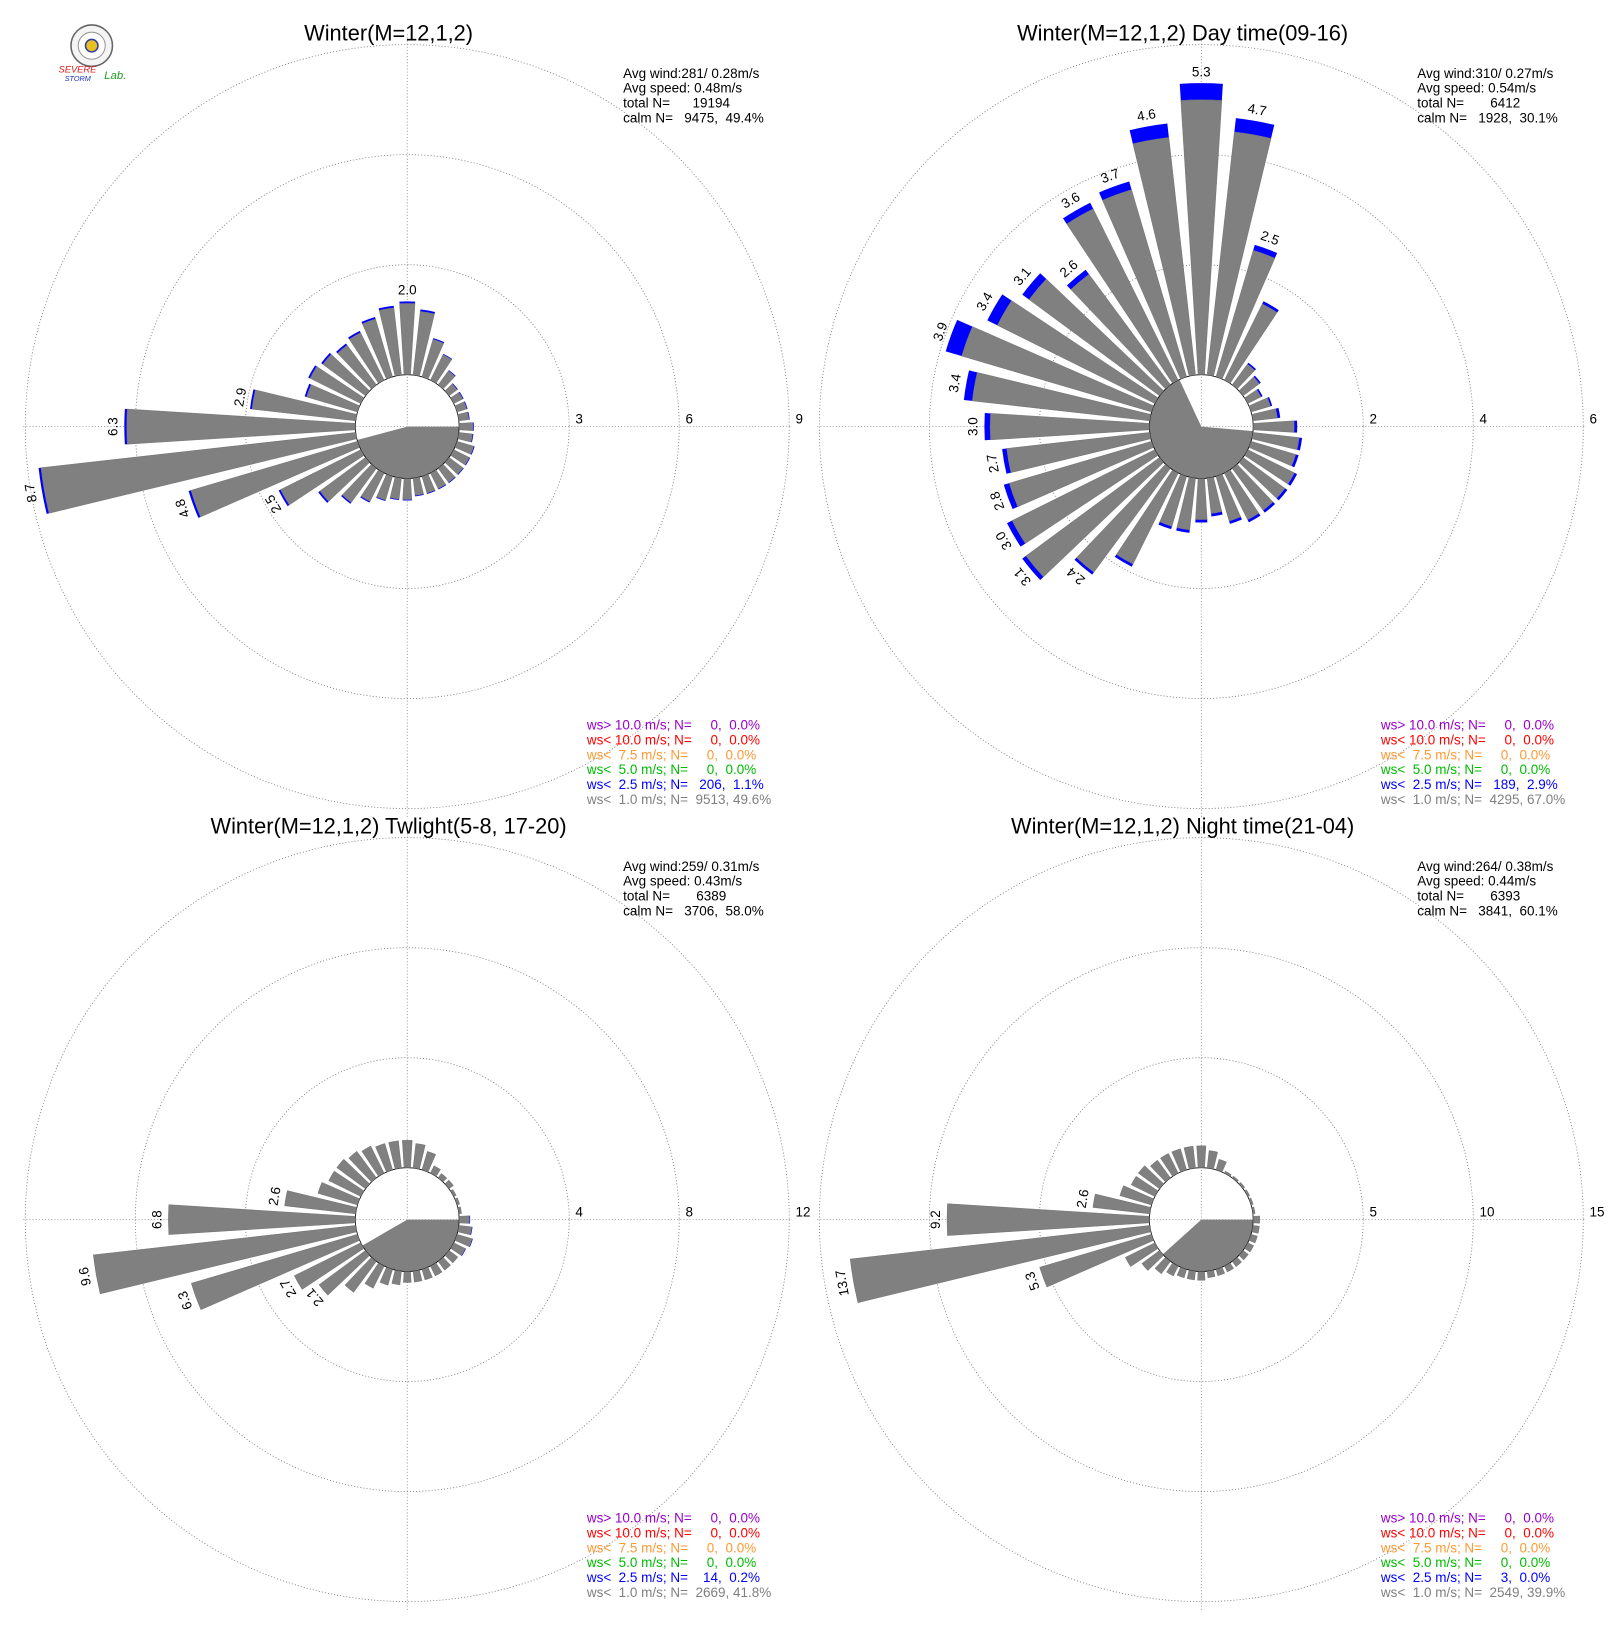  Describe the element at coordinates (997, 501) in the screenshot. I see `bar-label: 2.8` at that location.